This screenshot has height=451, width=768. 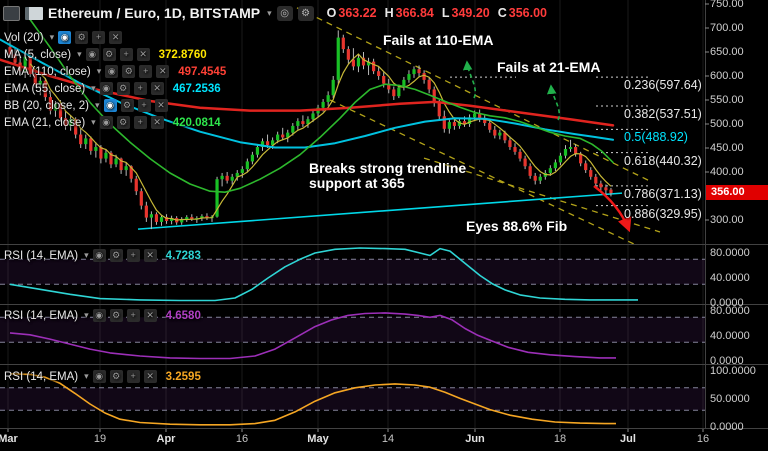 I want to click on rsi-row-3-label: RSI (14, EMA), so click(x=41, y=376).